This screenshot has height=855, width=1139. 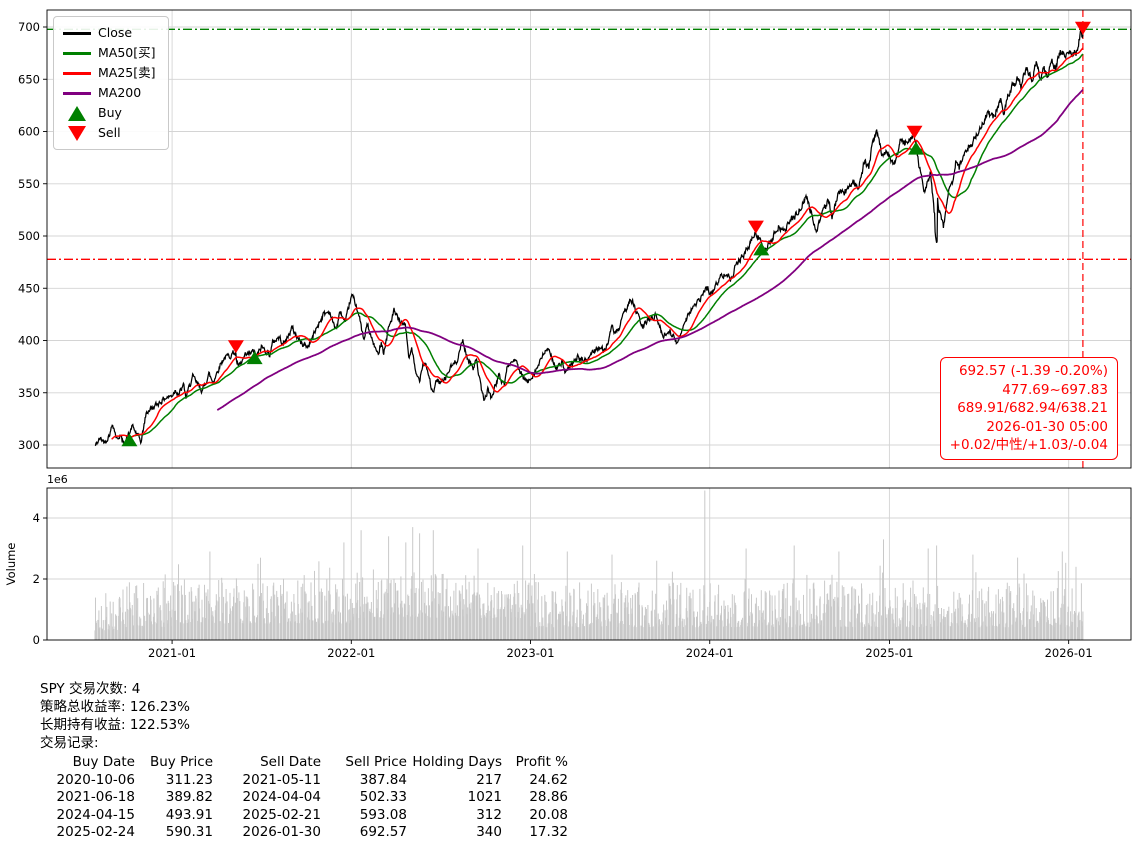 I want to click on trade-table-row: 2020-10-06 311.23 2021-05-11 387.84 217 24.62, so click(x=304, y=780).